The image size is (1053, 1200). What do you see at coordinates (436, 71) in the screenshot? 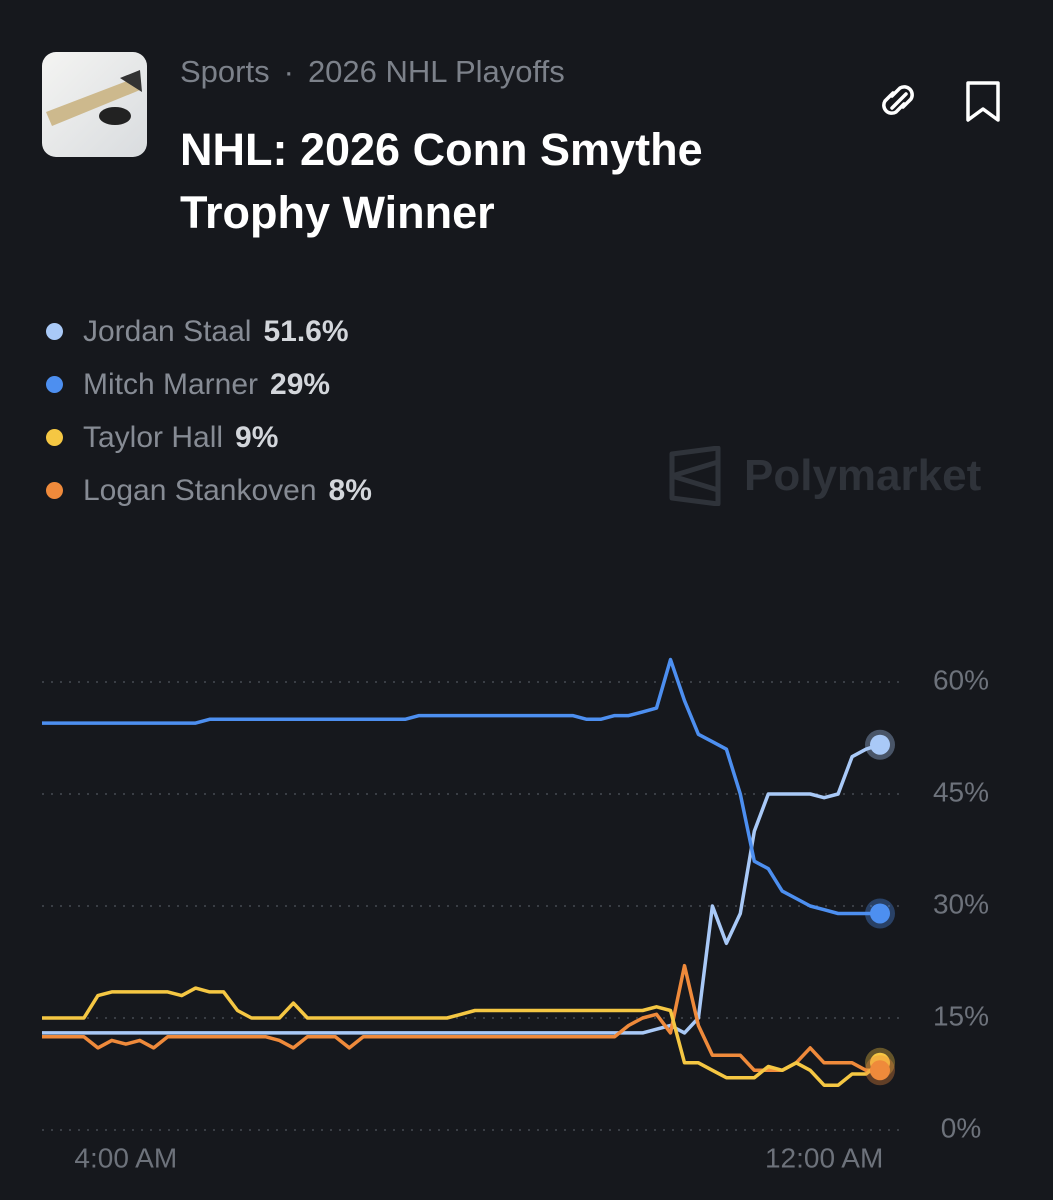
I see `subcategory: 2026 NHL Playoffs` at bounding box center [436, 71].